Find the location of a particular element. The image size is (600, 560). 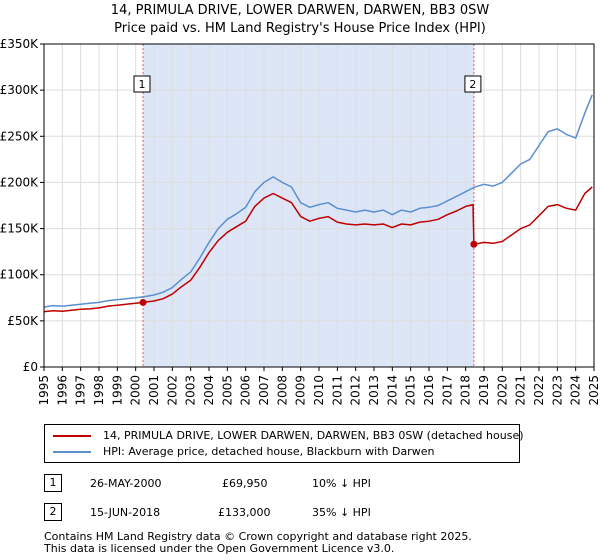

y-tick-label: £350K is located at coordinates (19, 44).